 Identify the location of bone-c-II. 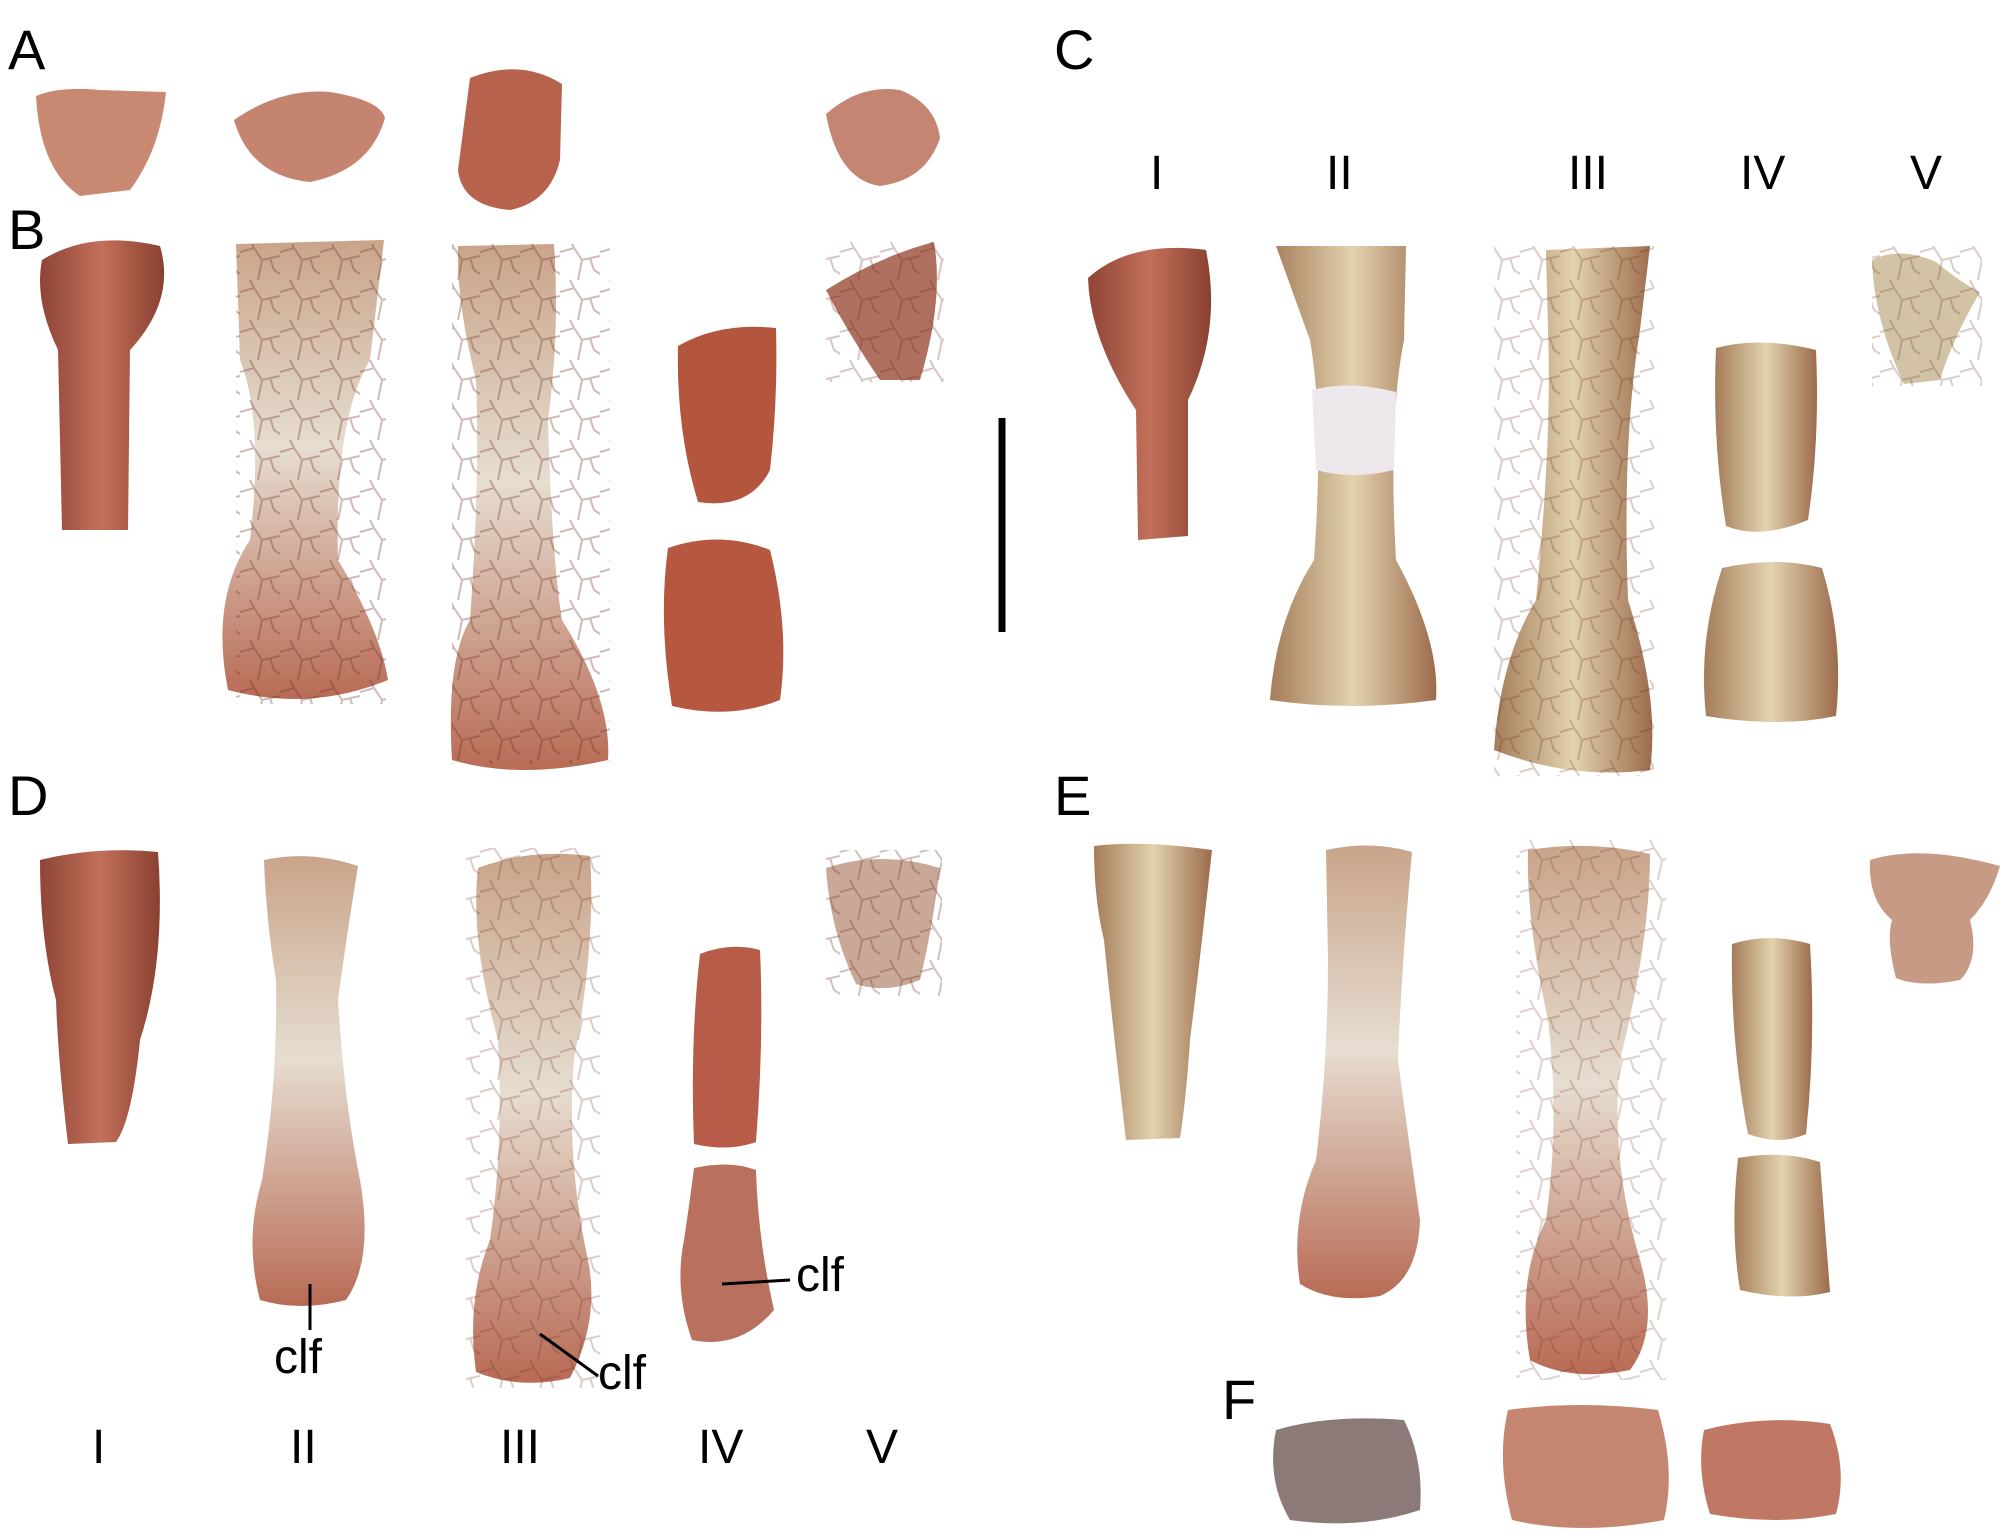
(1353, 476).